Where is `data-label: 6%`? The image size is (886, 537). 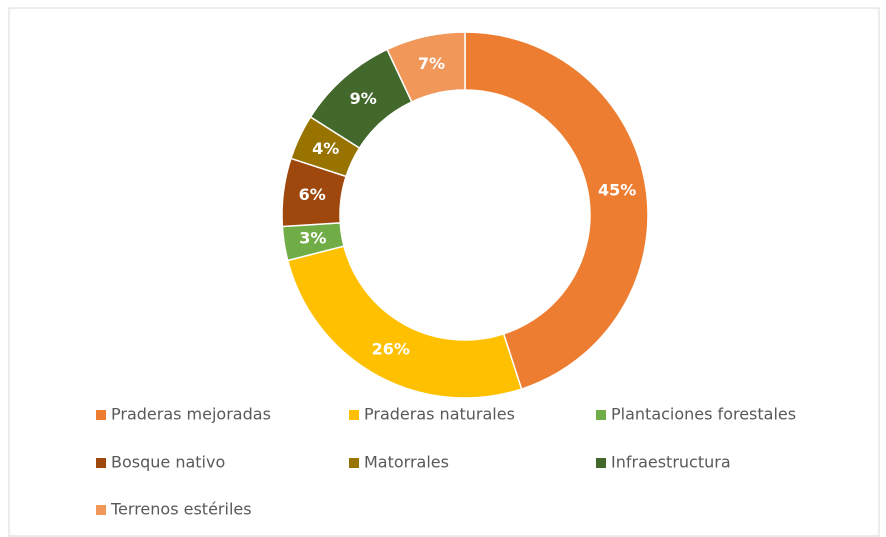
data-label: 6% is located at coordinates (312, 194).